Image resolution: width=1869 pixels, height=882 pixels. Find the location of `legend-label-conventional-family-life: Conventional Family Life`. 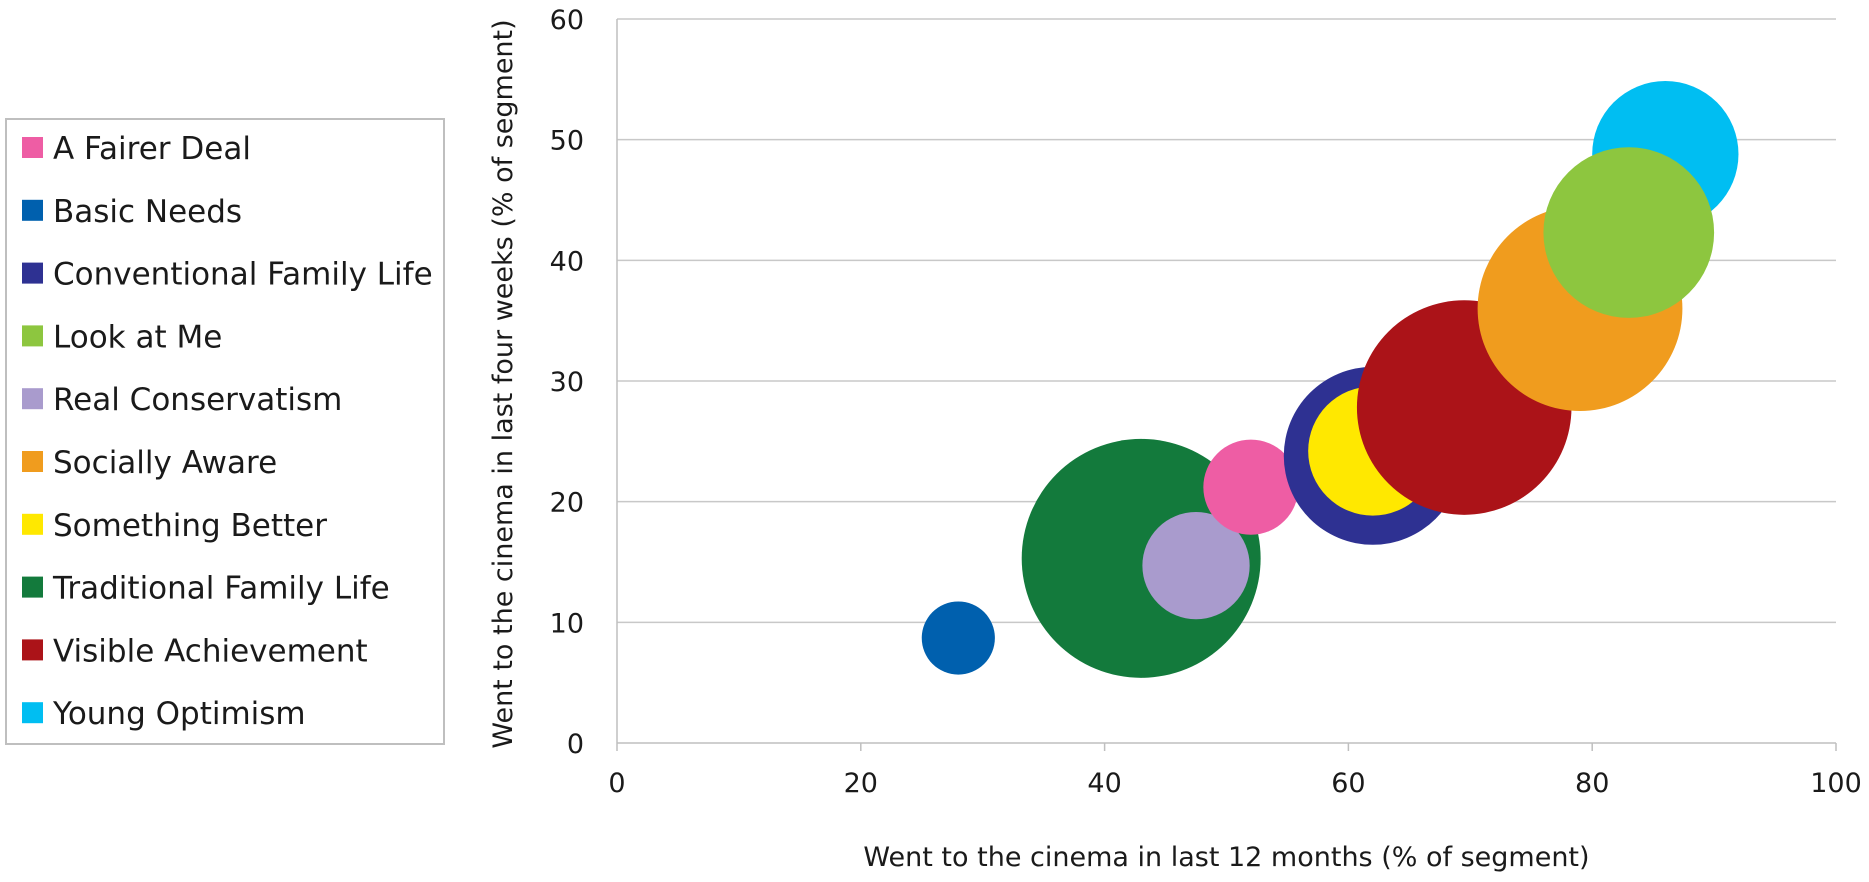

legend-label-conventional-family-life: Conventional Family Life is located at coordinates (243, 275).